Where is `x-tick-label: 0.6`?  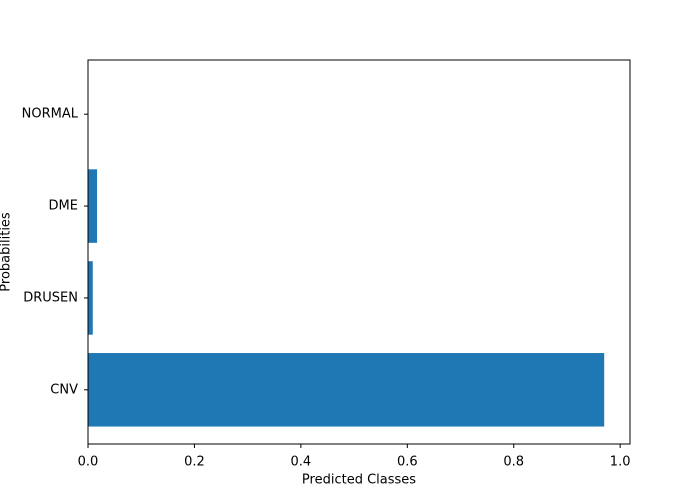 x-tick-label: 0.6 is located at coordinates (407, 462).